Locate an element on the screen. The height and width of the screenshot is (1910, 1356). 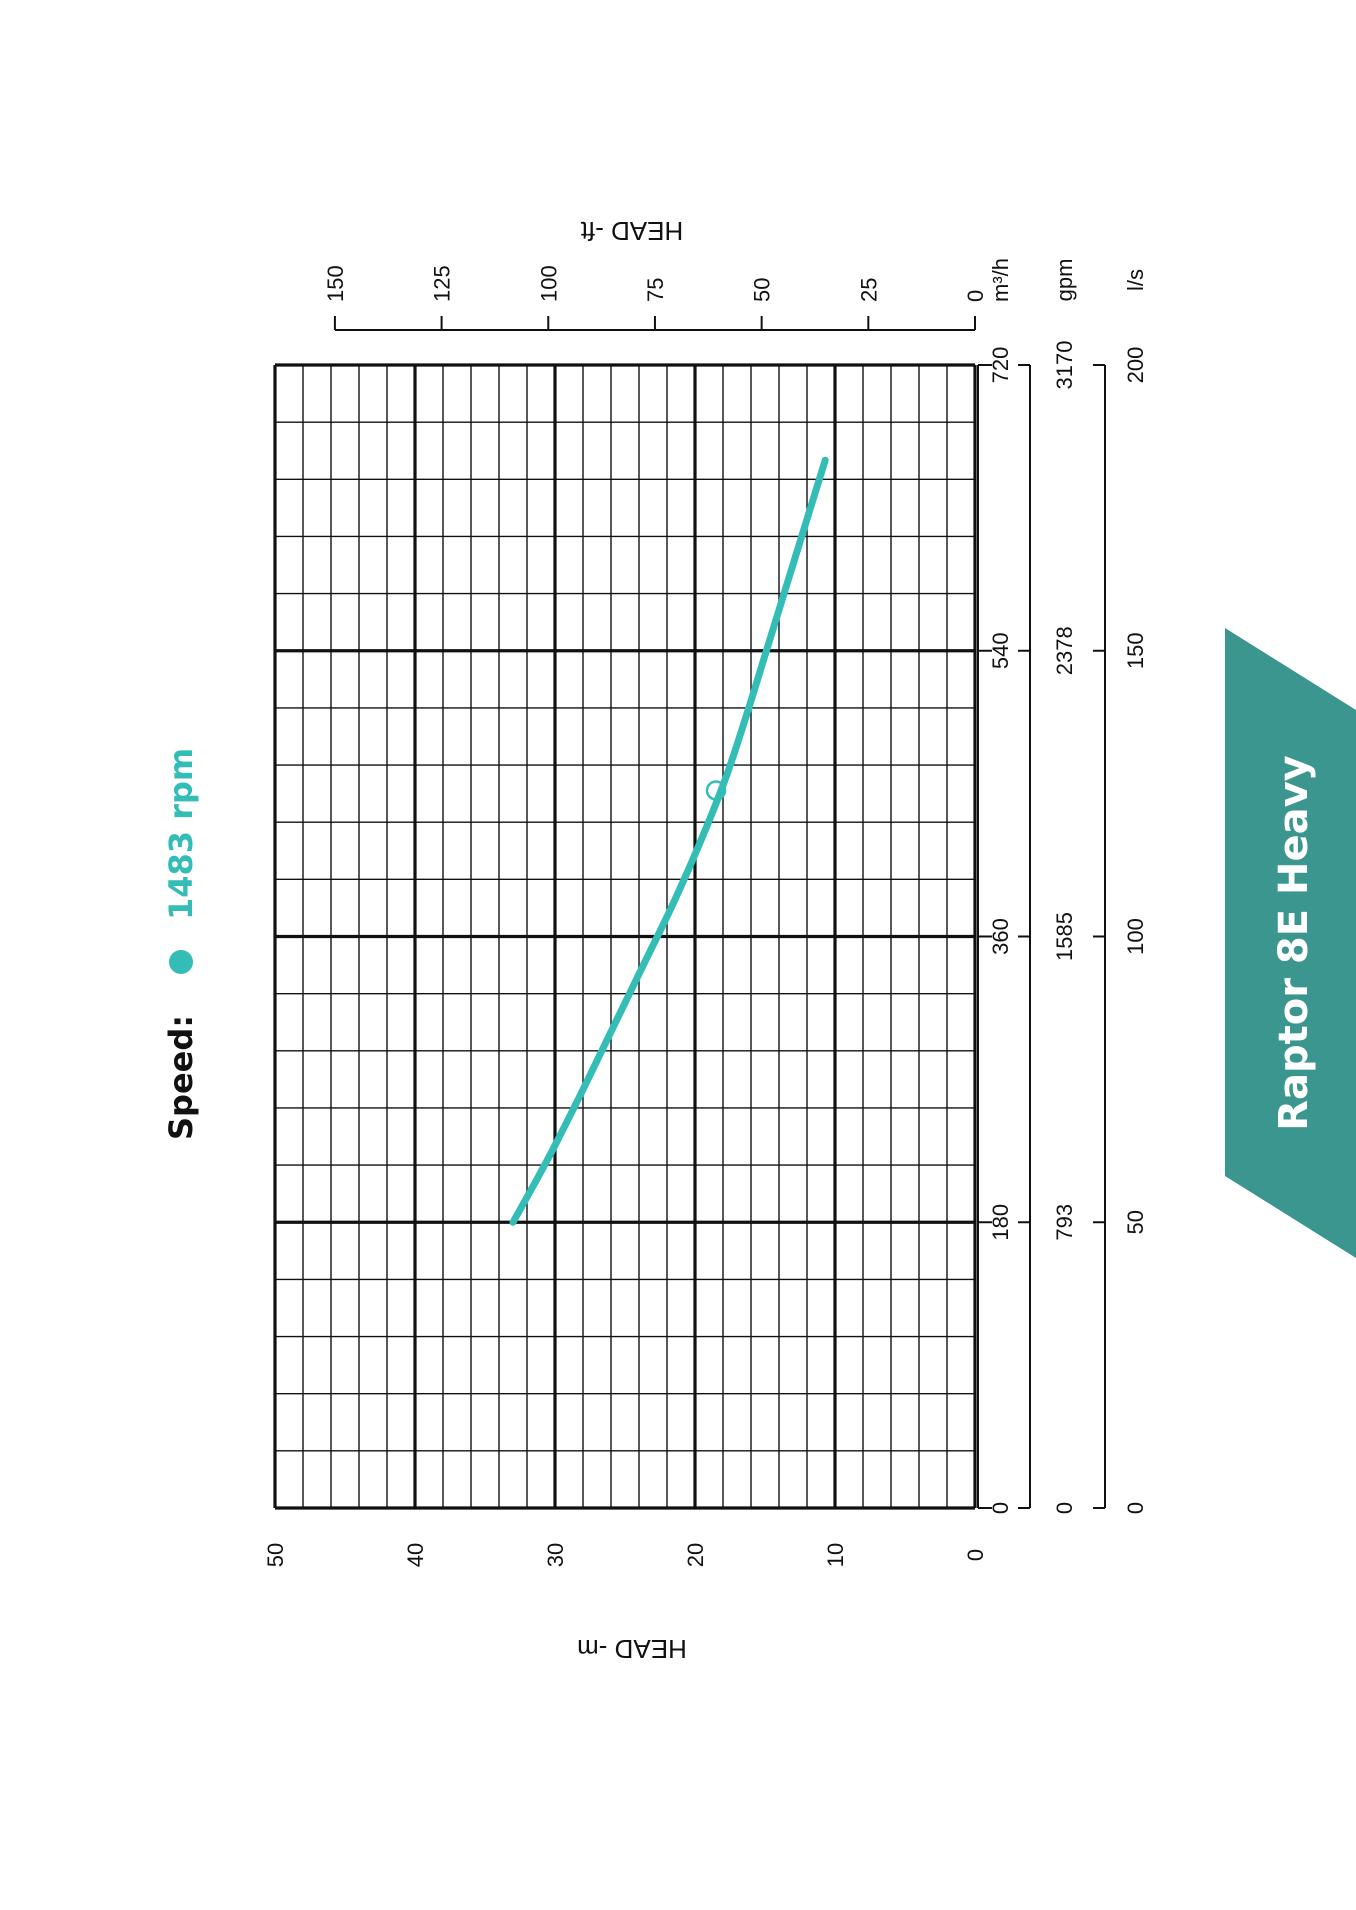
duty-point-marker is located at coordinates (716, 790).